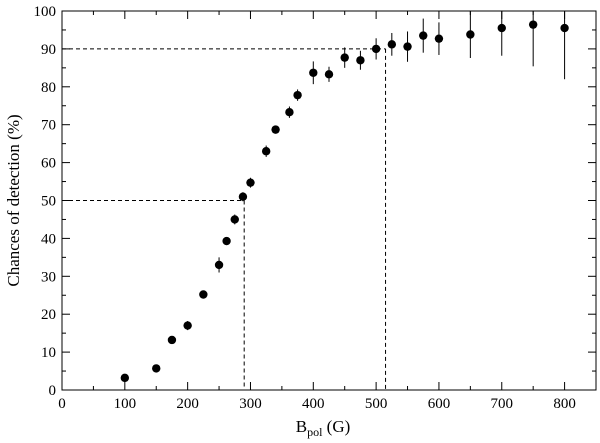 Image resolution: width=600 pixels, height=443 pixels. What do you see at coordinates (48, 277) in the screenshot?
I see `y-tick-label: 30` at bounding box center [48, 277].